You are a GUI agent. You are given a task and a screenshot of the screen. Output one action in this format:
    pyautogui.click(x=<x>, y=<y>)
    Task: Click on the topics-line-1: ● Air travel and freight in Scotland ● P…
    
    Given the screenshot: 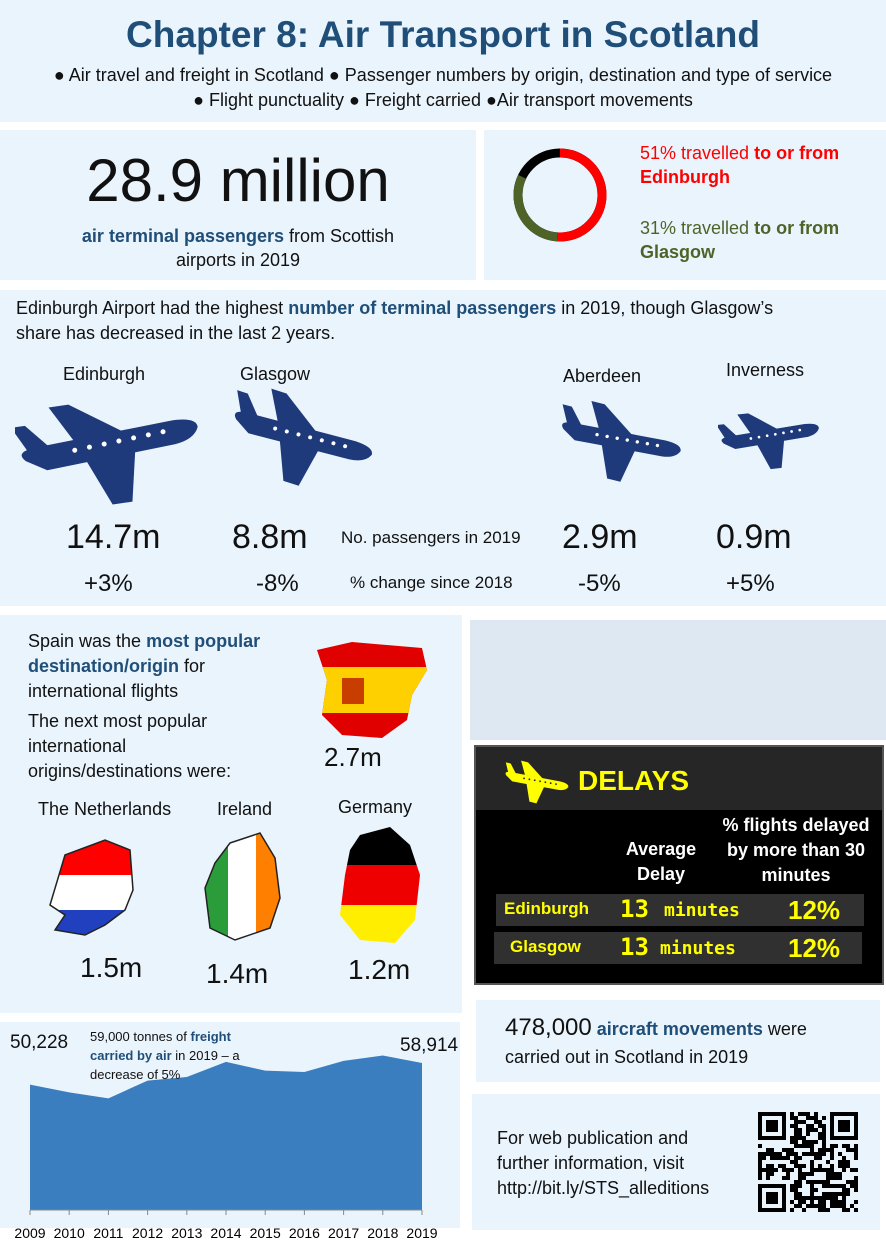 What is the action you would take?
    pyautogui.click(x=443, y=75)
    